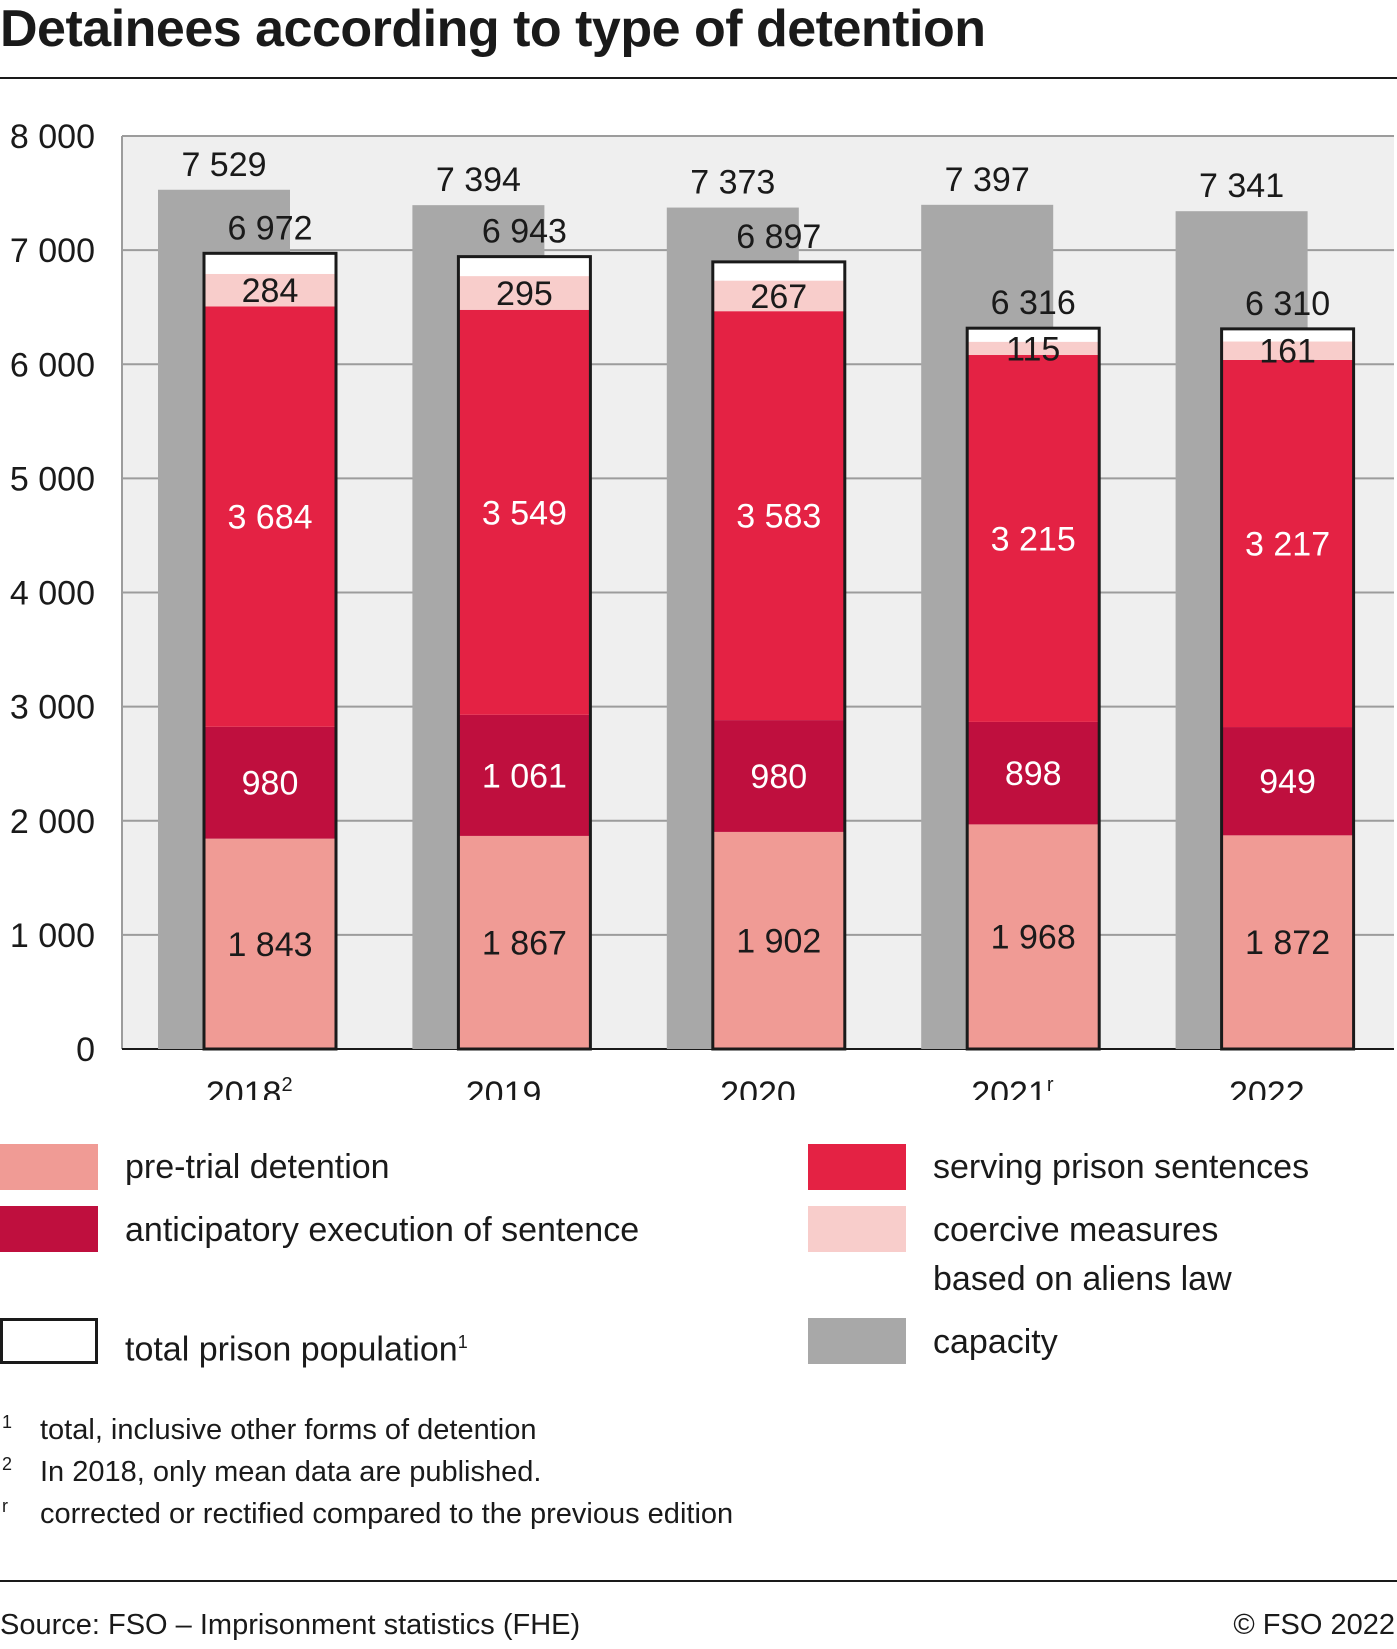 The height and width of the screenshot is (1649, 1397). I want to click on legend-label-coercive-line2: based on aliens law, so click(1082, 1279).